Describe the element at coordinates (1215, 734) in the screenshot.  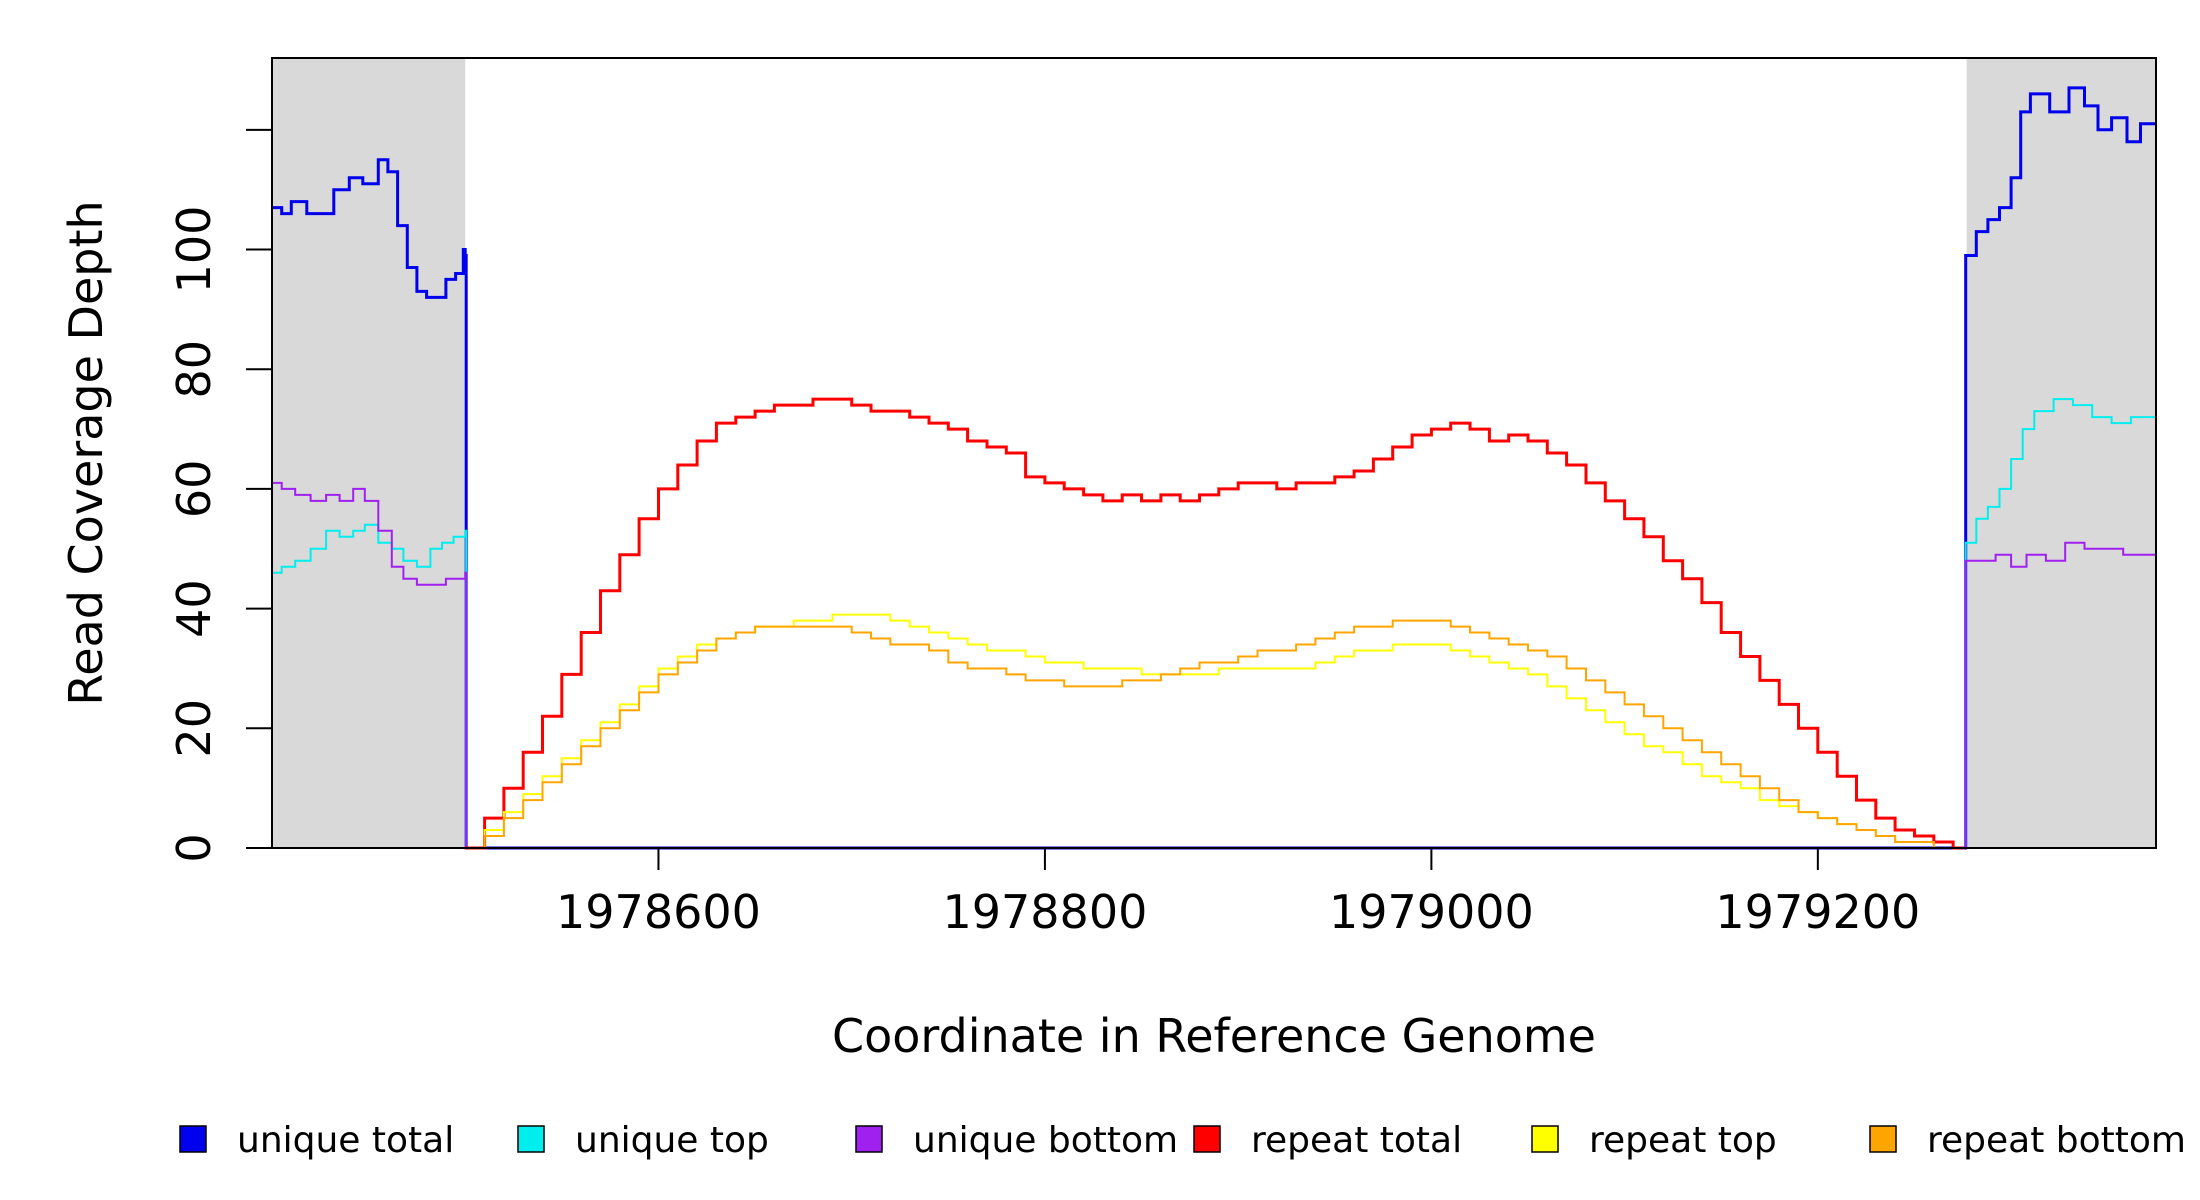
I see `series-line-repeat-bottom` at that location.